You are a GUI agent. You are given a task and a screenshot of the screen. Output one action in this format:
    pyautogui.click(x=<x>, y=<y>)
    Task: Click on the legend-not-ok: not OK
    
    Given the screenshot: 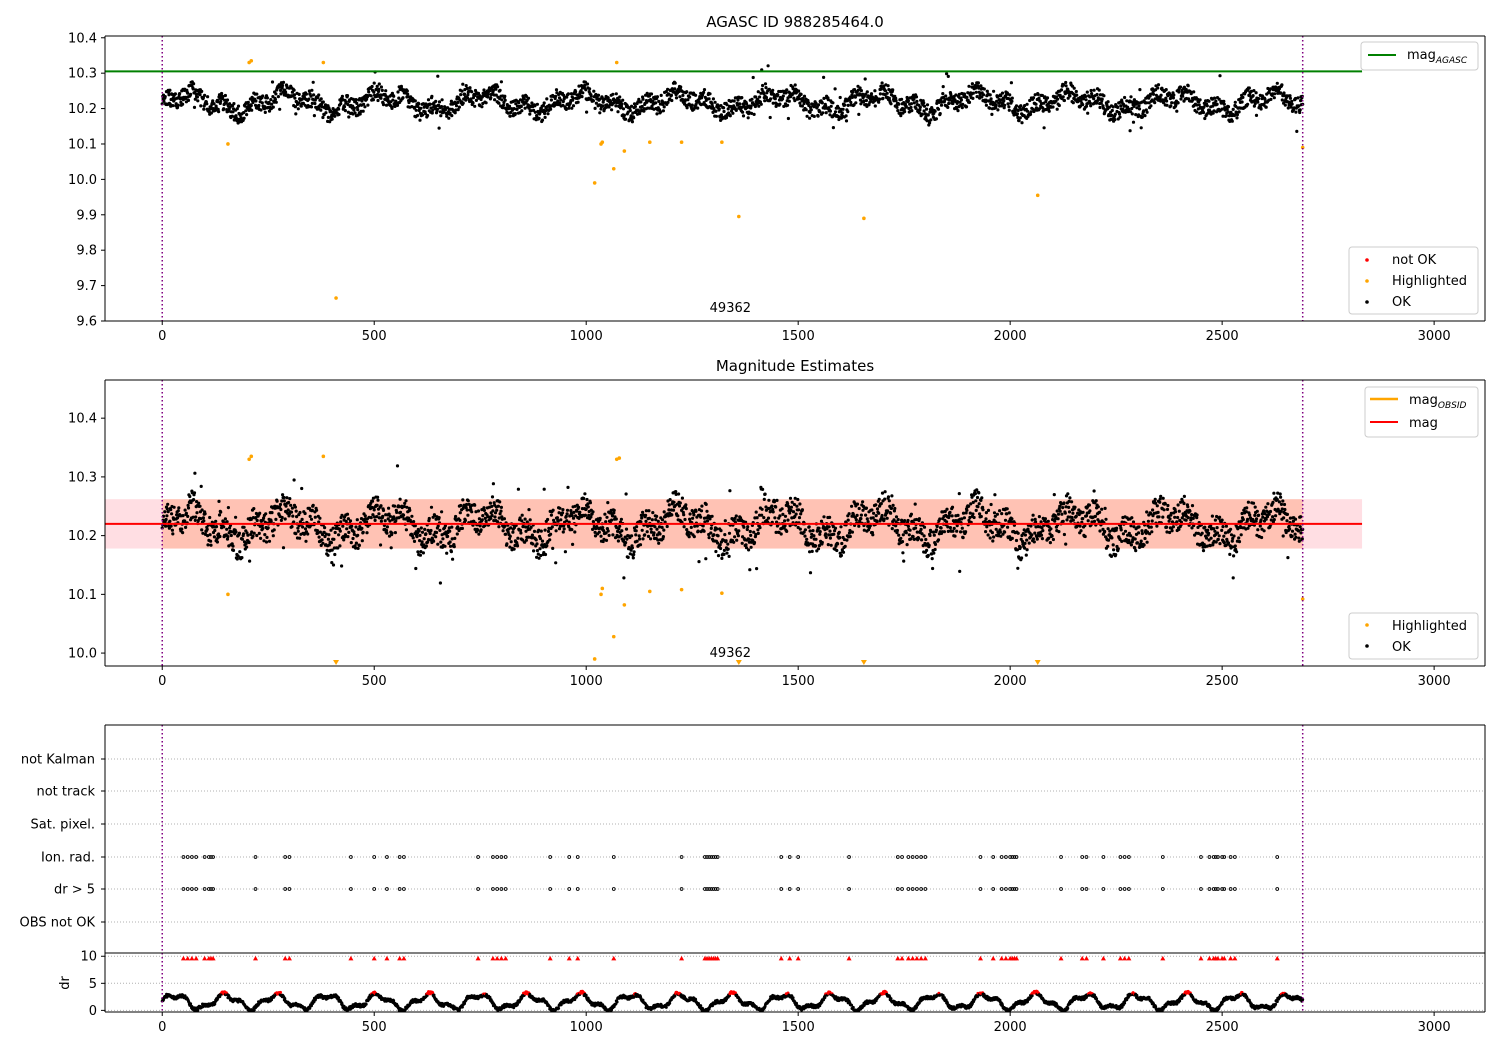 What is the action you would take?
    pyautogui.click(x=1414, y=260)
    